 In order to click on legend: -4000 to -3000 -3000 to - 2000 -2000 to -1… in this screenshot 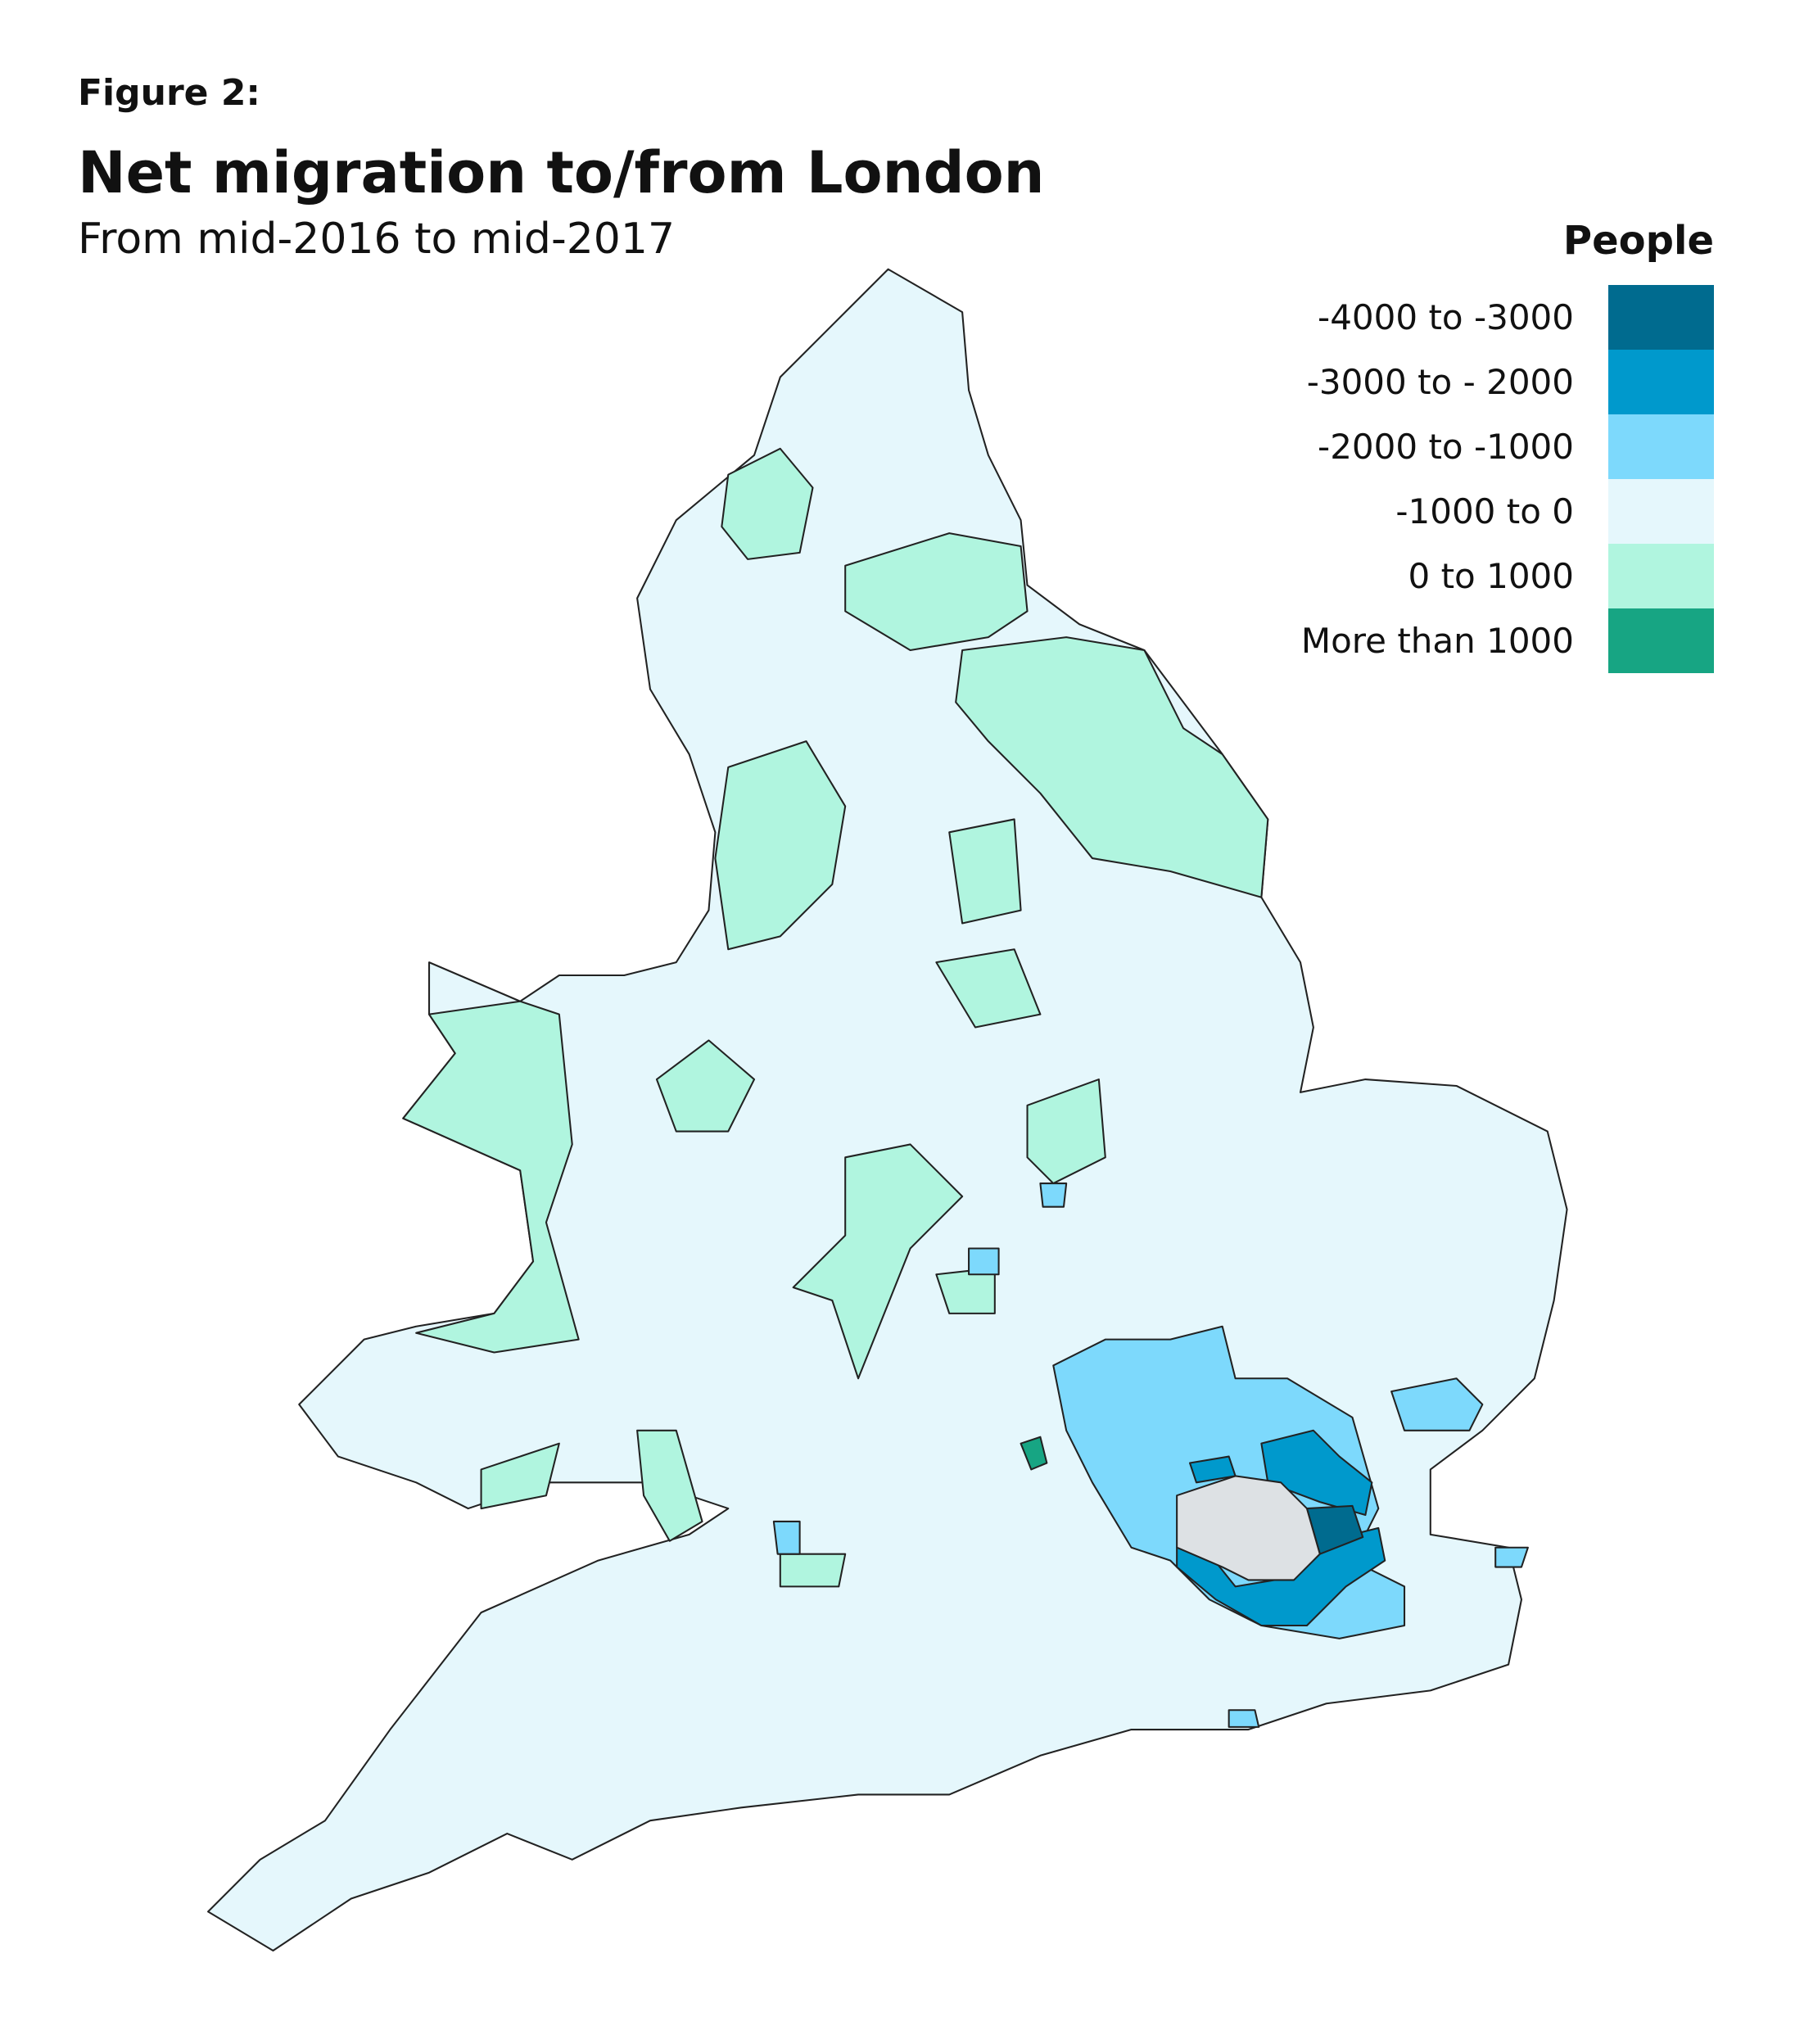, I will do `click(1430, 479)`.